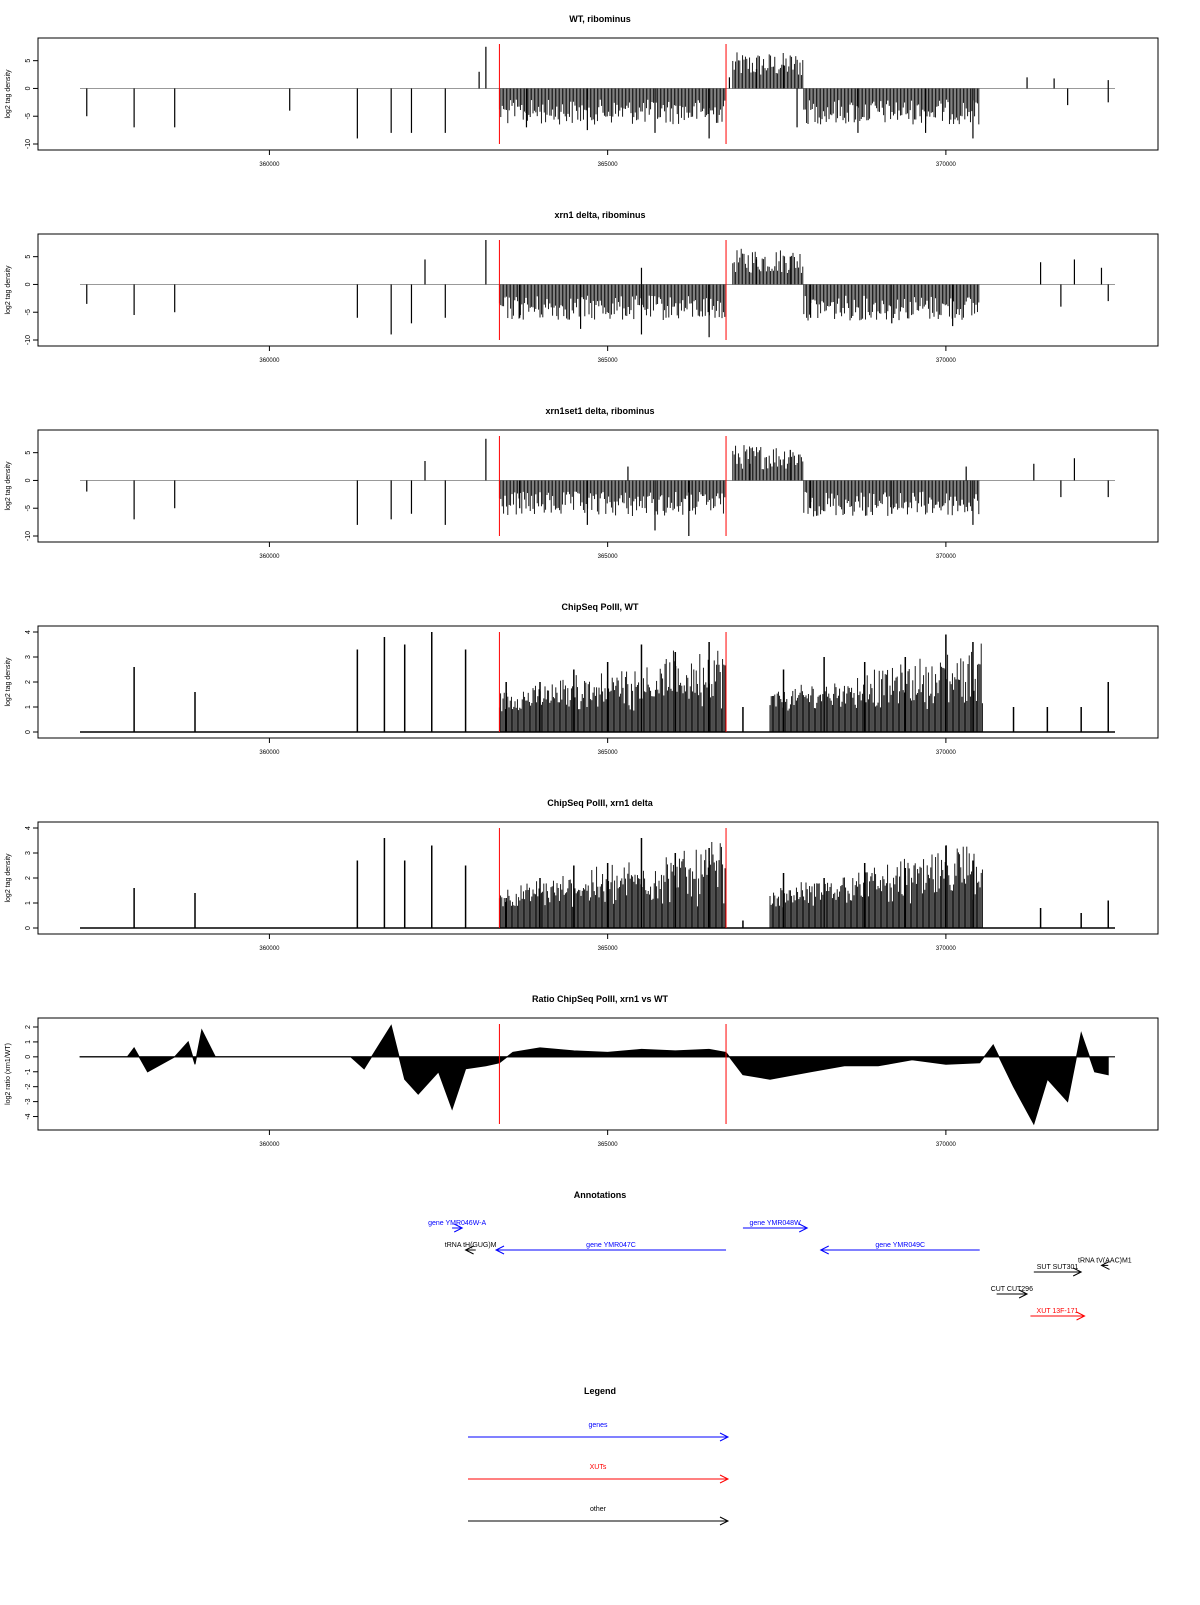 Image resolution: width=1200 pixels, height=1605 pixels. I want to click on feature-label: XUT 13F-171, so click(1058, 1311).